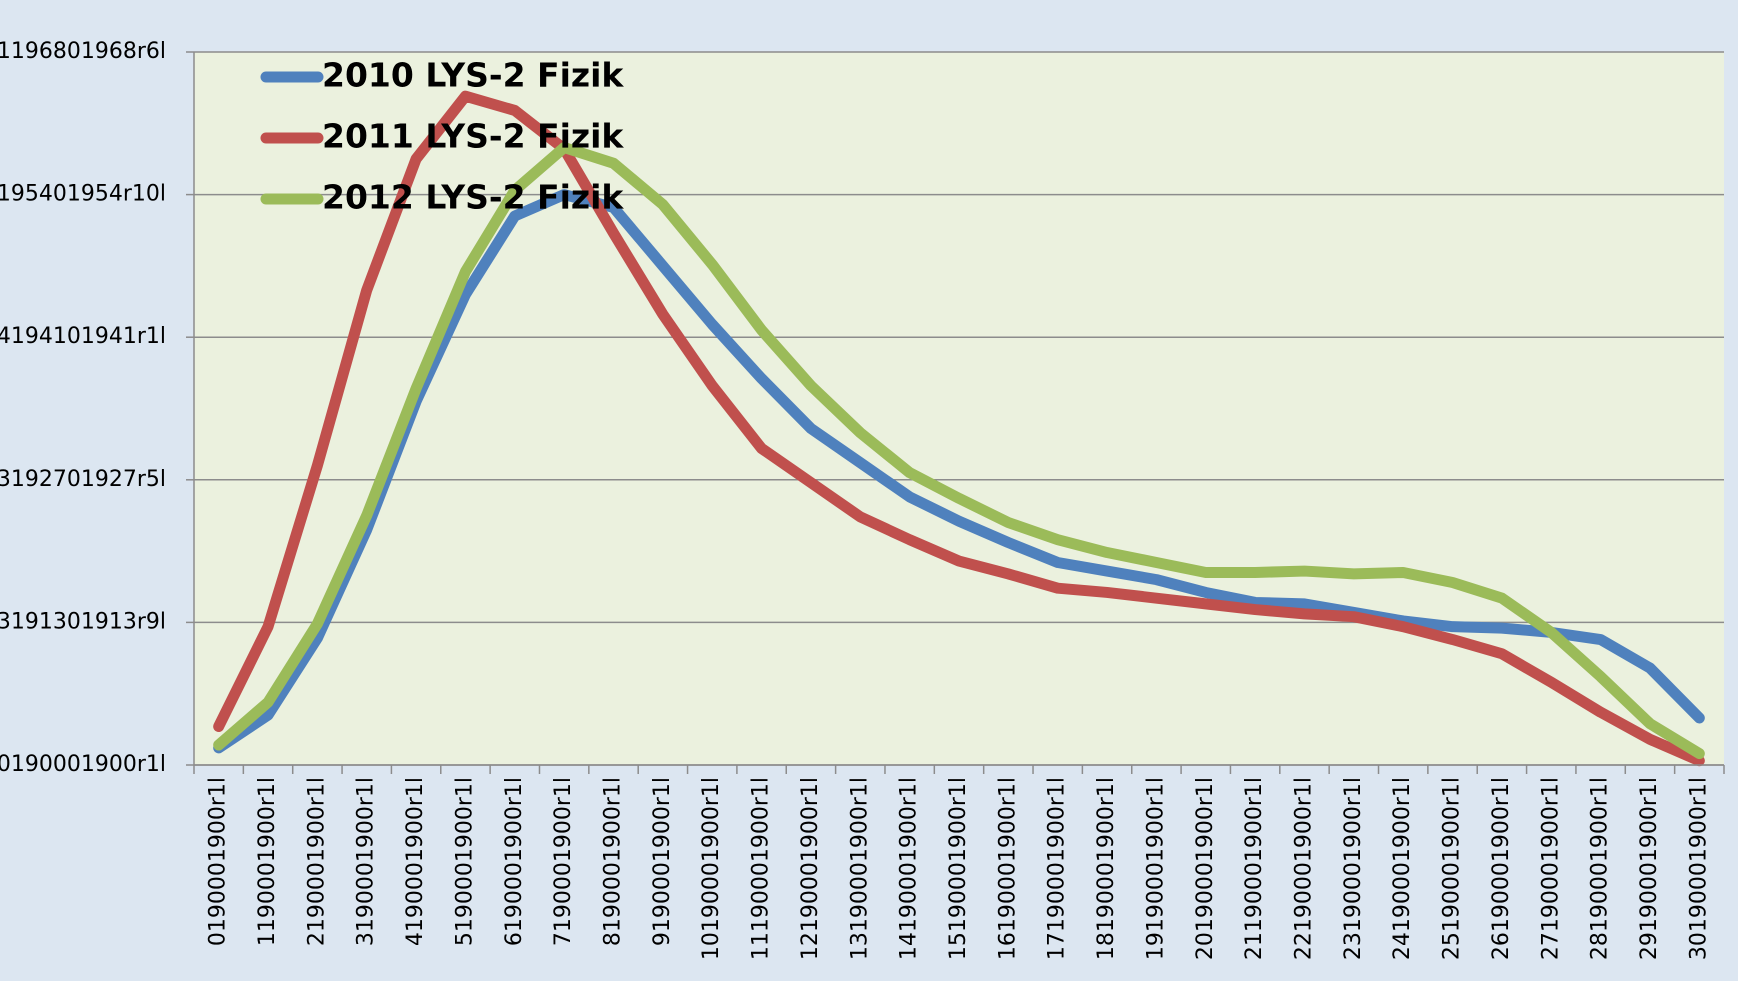  Describe the element at coordinates (1106, 868) in the screenshot. I see `x-tick-label: 18190001900r1l` at that location.